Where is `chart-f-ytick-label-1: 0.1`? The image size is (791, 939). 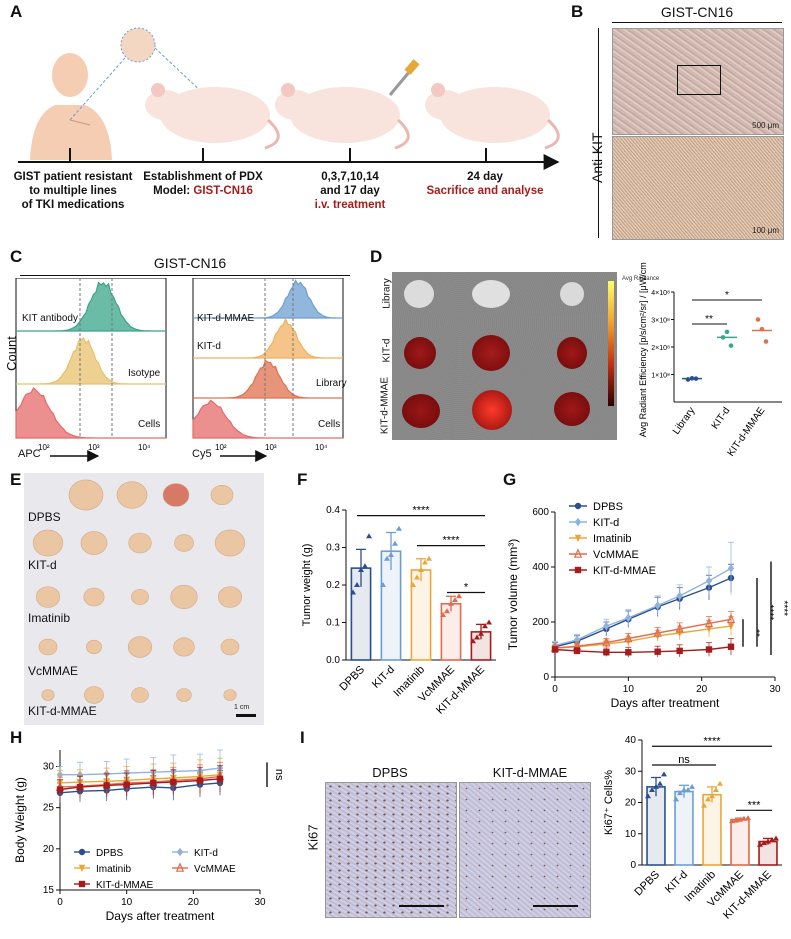 chart-f-ytick-label-1: 0.1 is located at coordinates (333, 623).